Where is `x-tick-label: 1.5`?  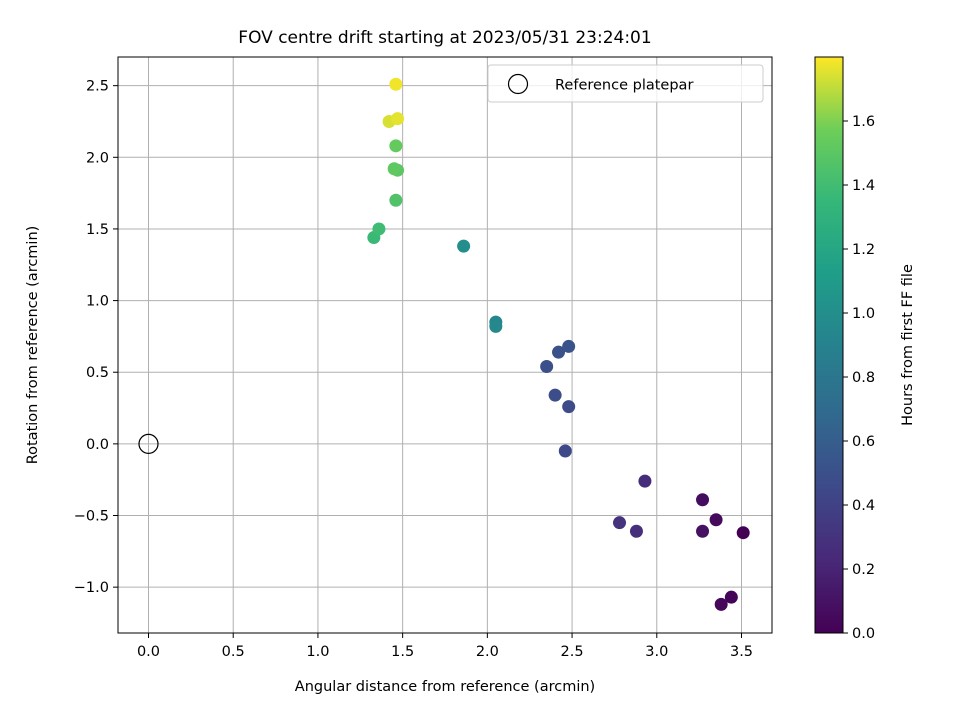
x-tick-label: 1.5 is located at coordinates (402, 652).